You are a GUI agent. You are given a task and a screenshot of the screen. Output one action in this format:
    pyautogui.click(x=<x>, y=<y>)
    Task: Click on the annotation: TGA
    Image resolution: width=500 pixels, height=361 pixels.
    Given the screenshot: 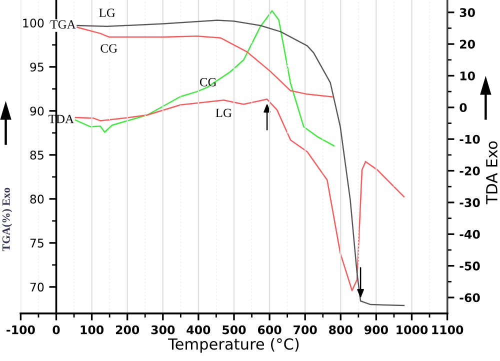 What is the action you would take?
    pyautogui.click(x=63, y=24)
    